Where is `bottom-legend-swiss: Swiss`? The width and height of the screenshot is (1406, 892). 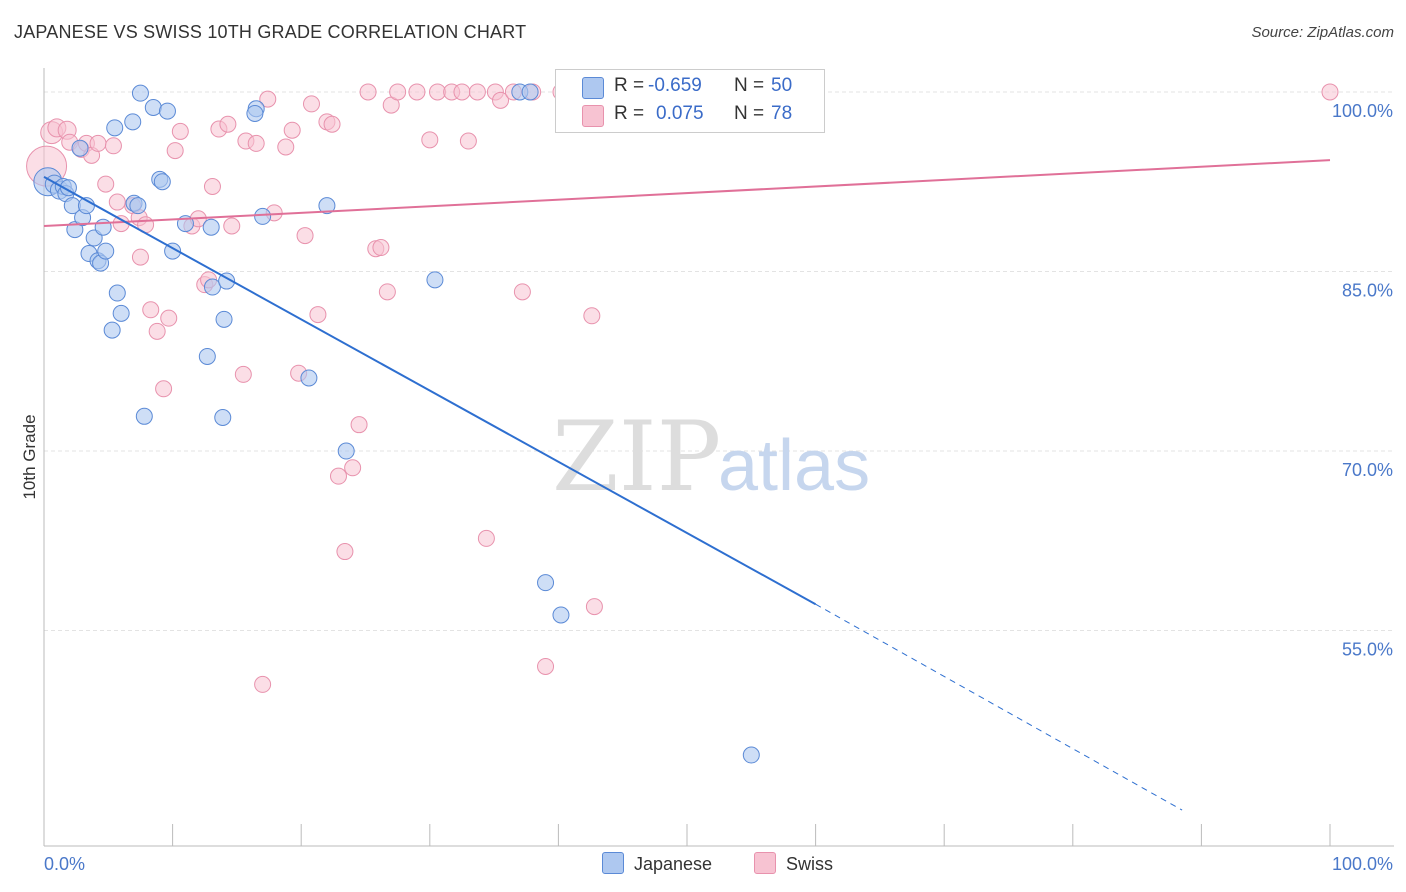 bottom-legend-swiss: Swiss is located at coordinates (793, 863).